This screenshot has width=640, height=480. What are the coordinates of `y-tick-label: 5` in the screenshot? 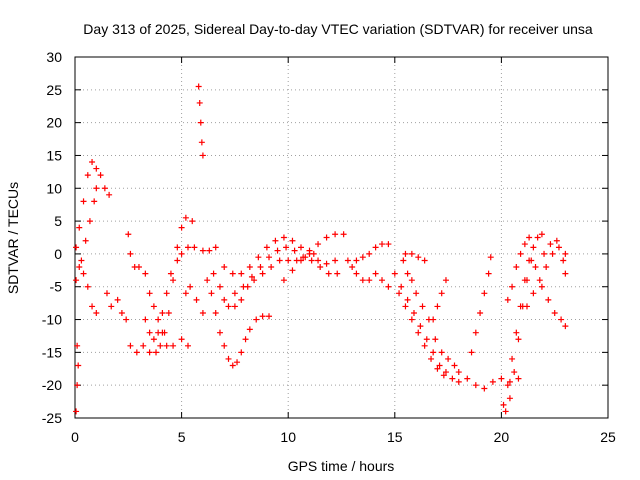 It's located at (58, 221).